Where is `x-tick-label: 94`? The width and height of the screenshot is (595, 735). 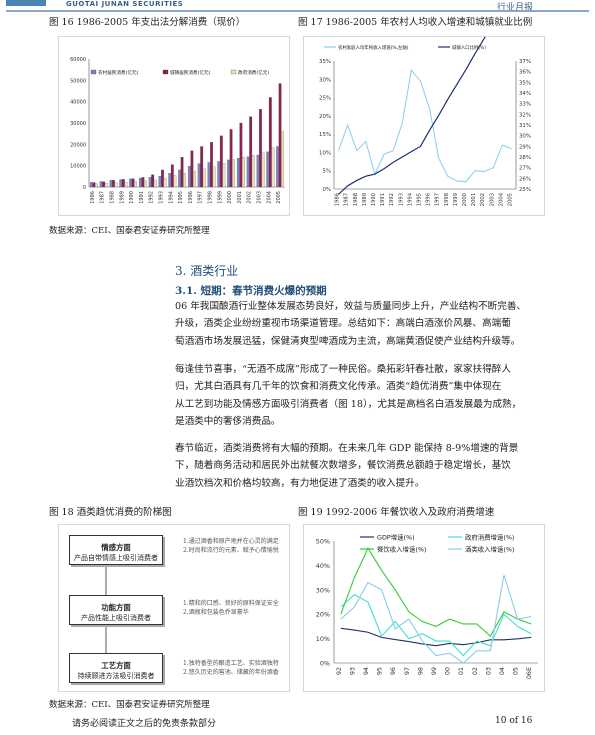
x-tick-label: 94 is located at coordinates (366, 671).